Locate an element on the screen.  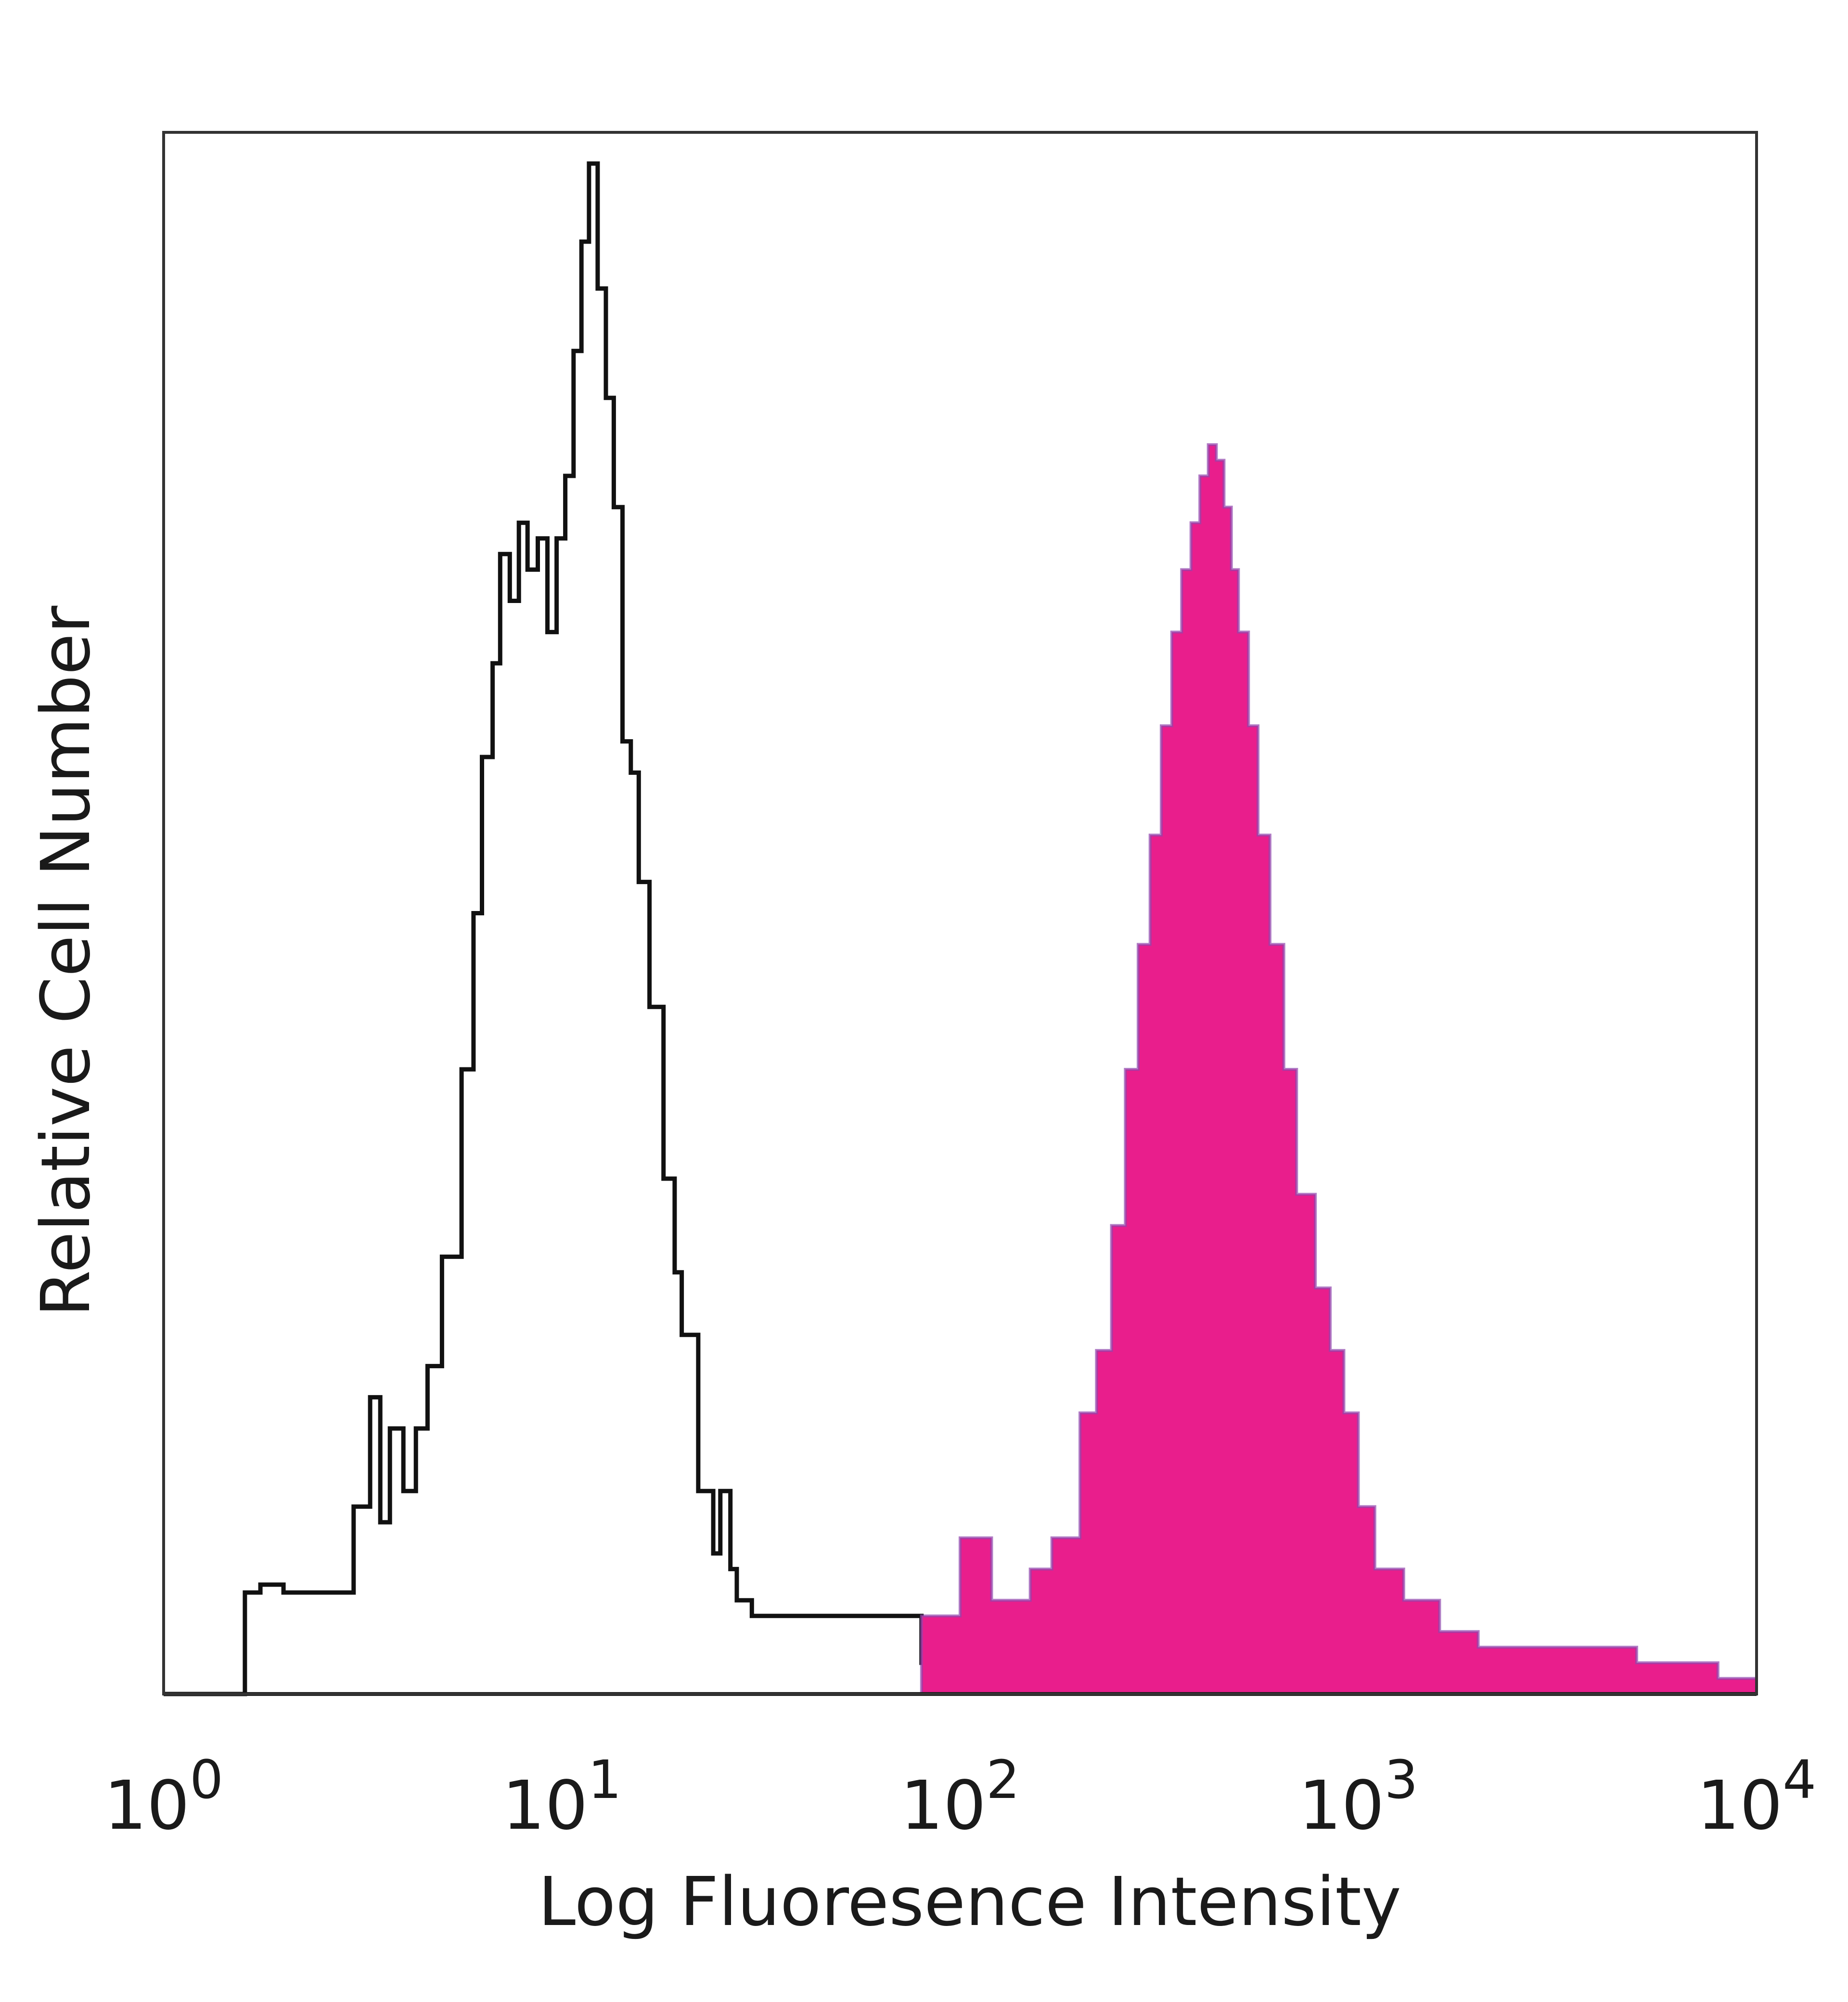
x-axis-label: Log Fluoresence Intensity is located at coordinates (969, 1902).